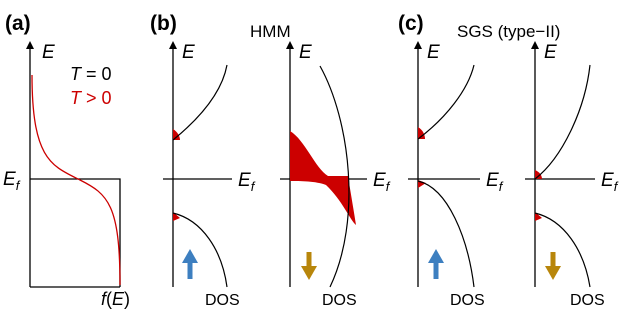 The height and width of the screenshot is (320, 627). What do you see at coordinates (48, 52) in the screenshot?
I see `panel-a-energy-label: E` at bounding box center [48, 52].